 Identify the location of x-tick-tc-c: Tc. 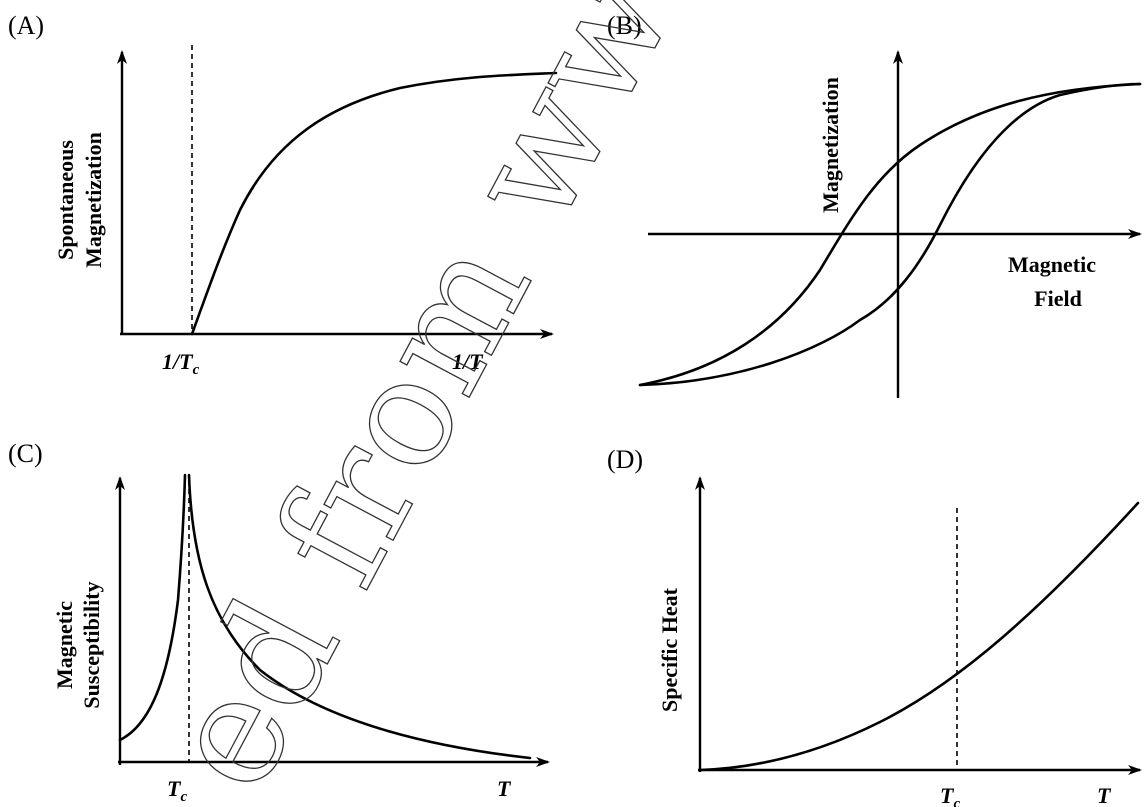
(177, 790).